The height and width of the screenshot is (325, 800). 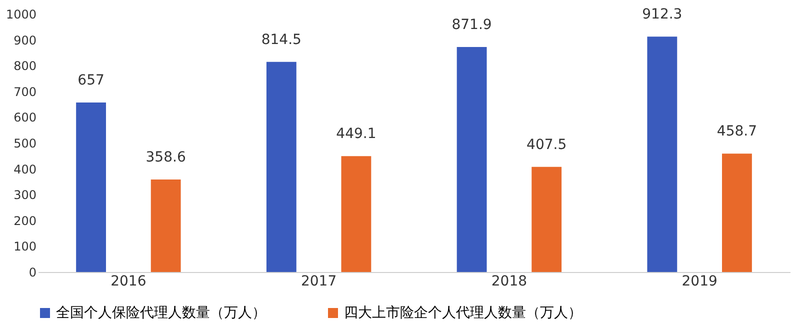 What do you see at coordinates (166, 157) in the screenshot?
I see `data-label: 358.6` at bounding box center [166, 157].